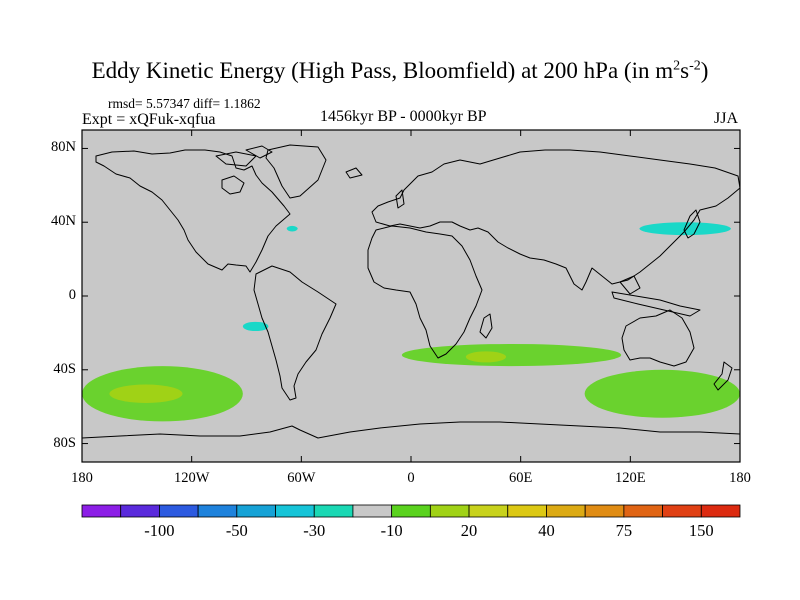 This screenshot has height=600, width=800. I want to click on season-label: JJA, so click(726, 118).